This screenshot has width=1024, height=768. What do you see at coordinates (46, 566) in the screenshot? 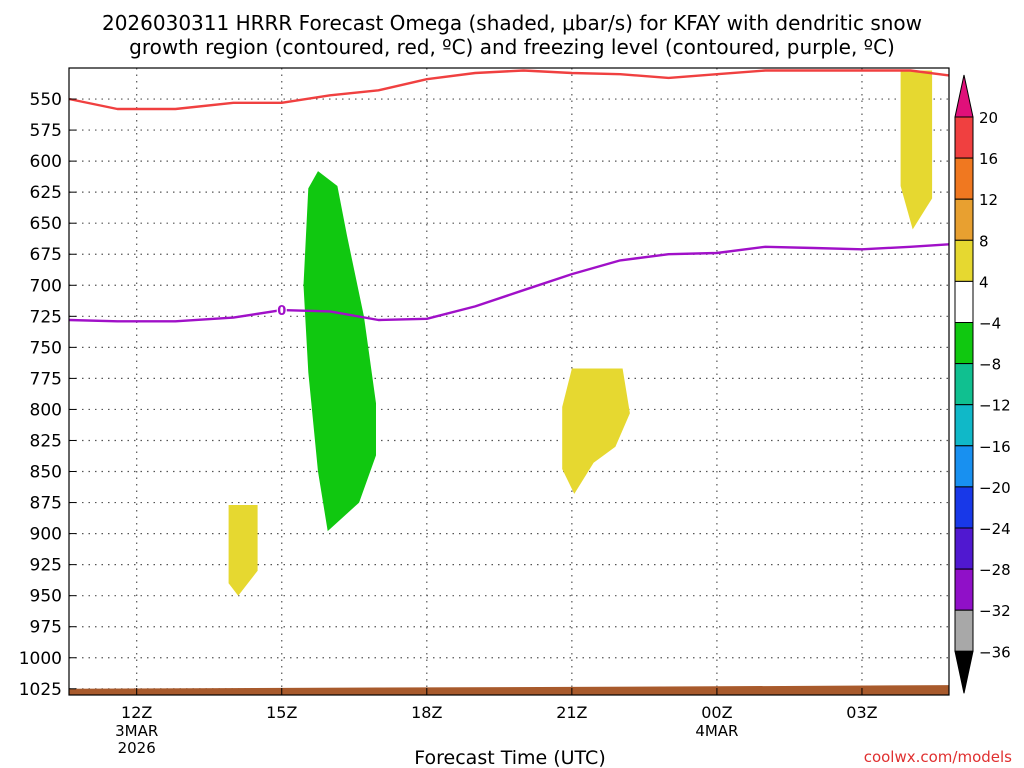
I see `y-tick-label-925: 925` at bounding box center [46, 566].